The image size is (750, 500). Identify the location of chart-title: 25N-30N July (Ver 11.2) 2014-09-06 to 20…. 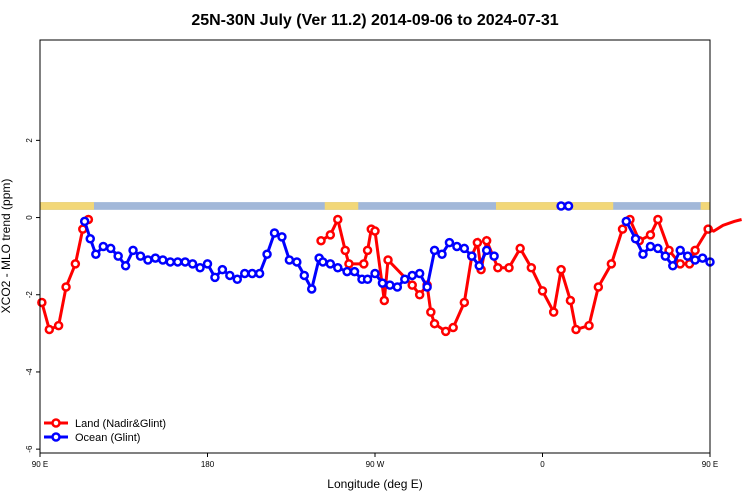
(374, 20).